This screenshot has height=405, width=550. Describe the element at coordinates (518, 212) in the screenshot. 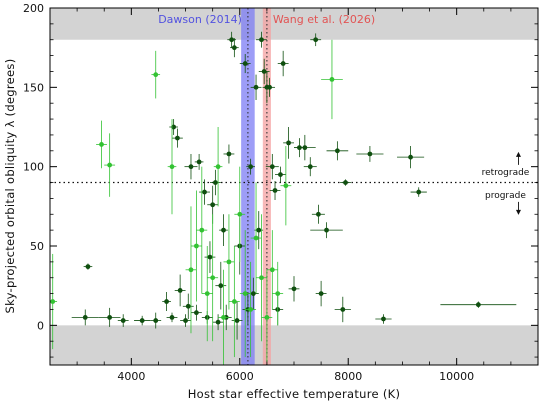

I see `prograde-arrowhead` at that location.